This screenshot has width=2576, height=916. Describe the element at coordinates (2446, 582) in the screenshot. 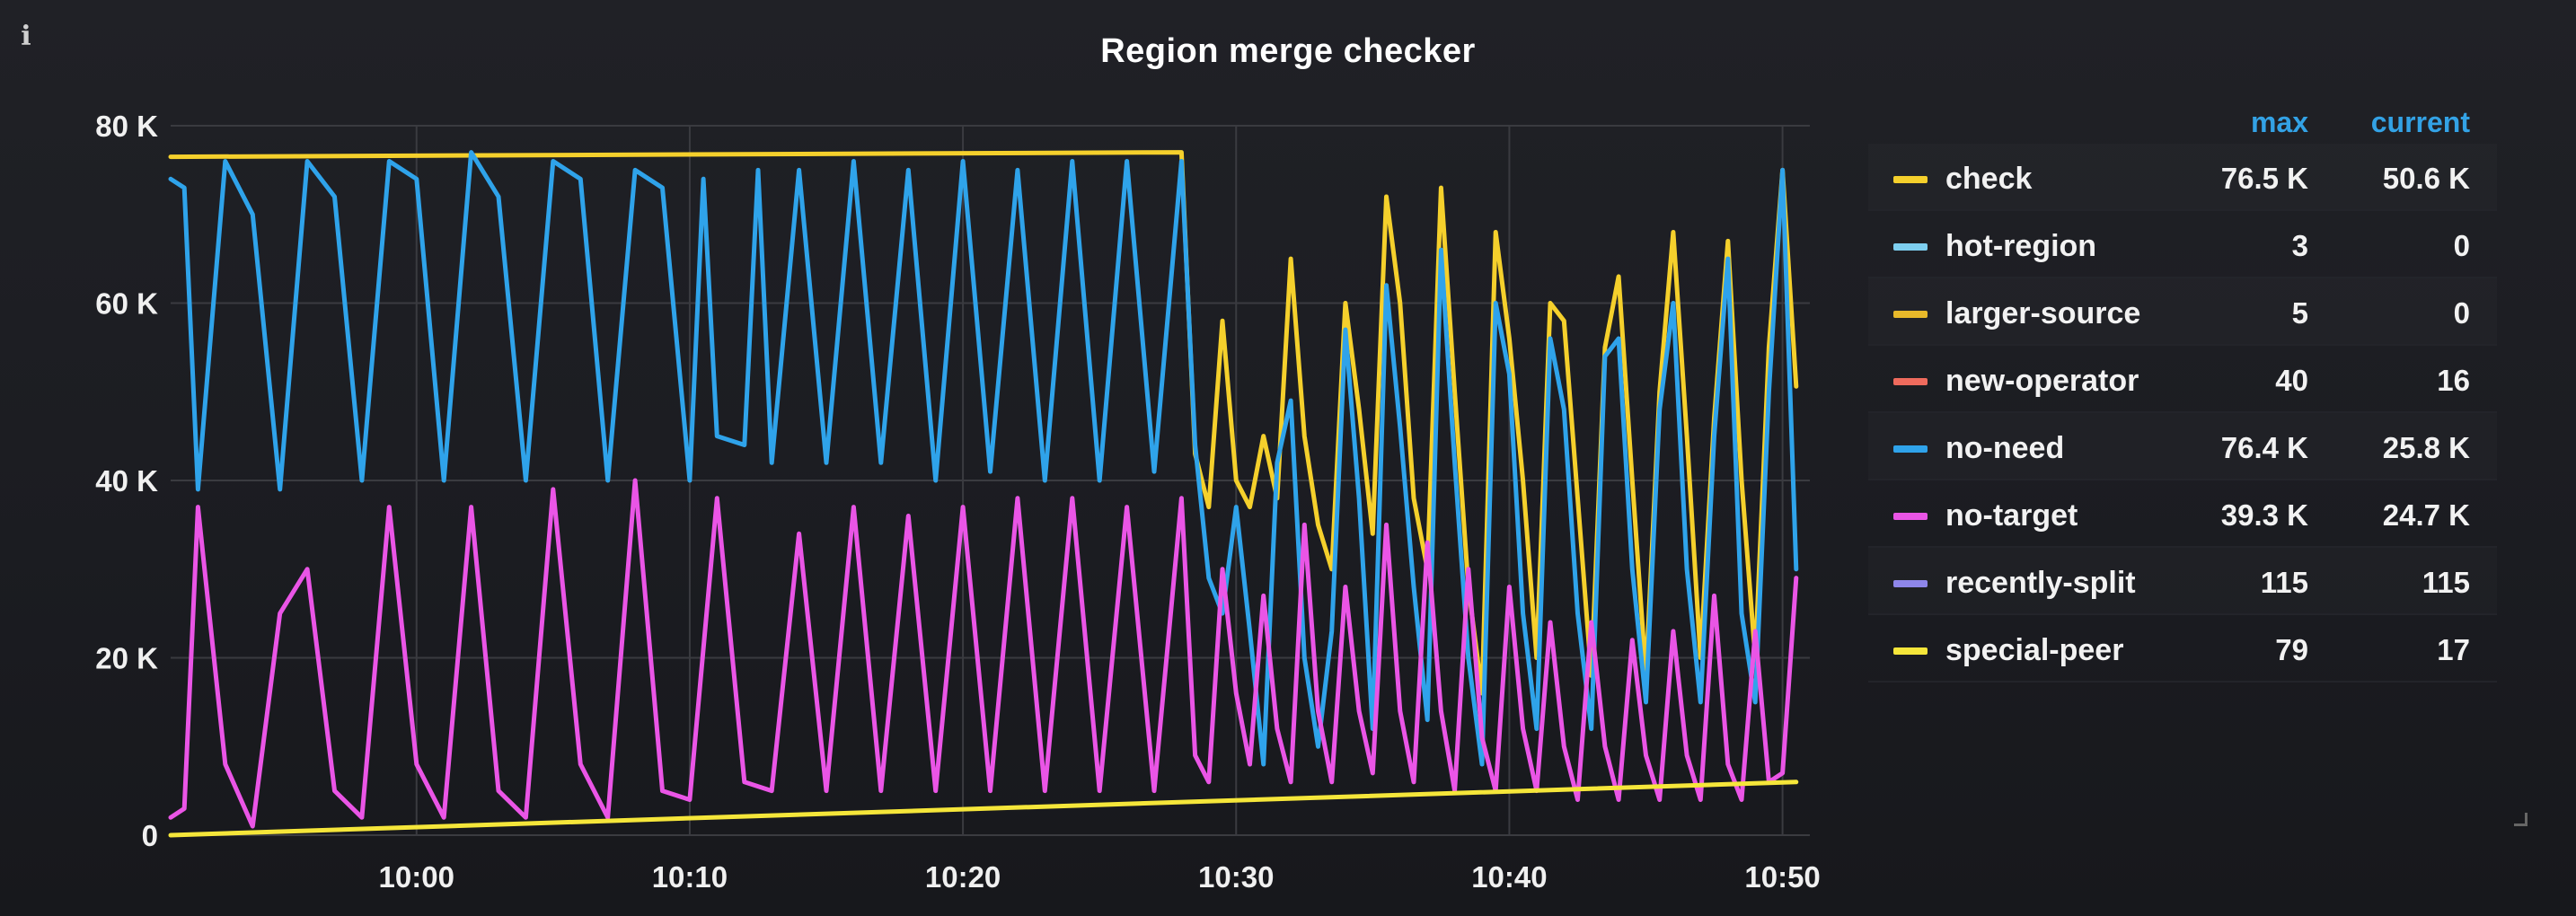

I see `legend-current-value: 115` at that location.